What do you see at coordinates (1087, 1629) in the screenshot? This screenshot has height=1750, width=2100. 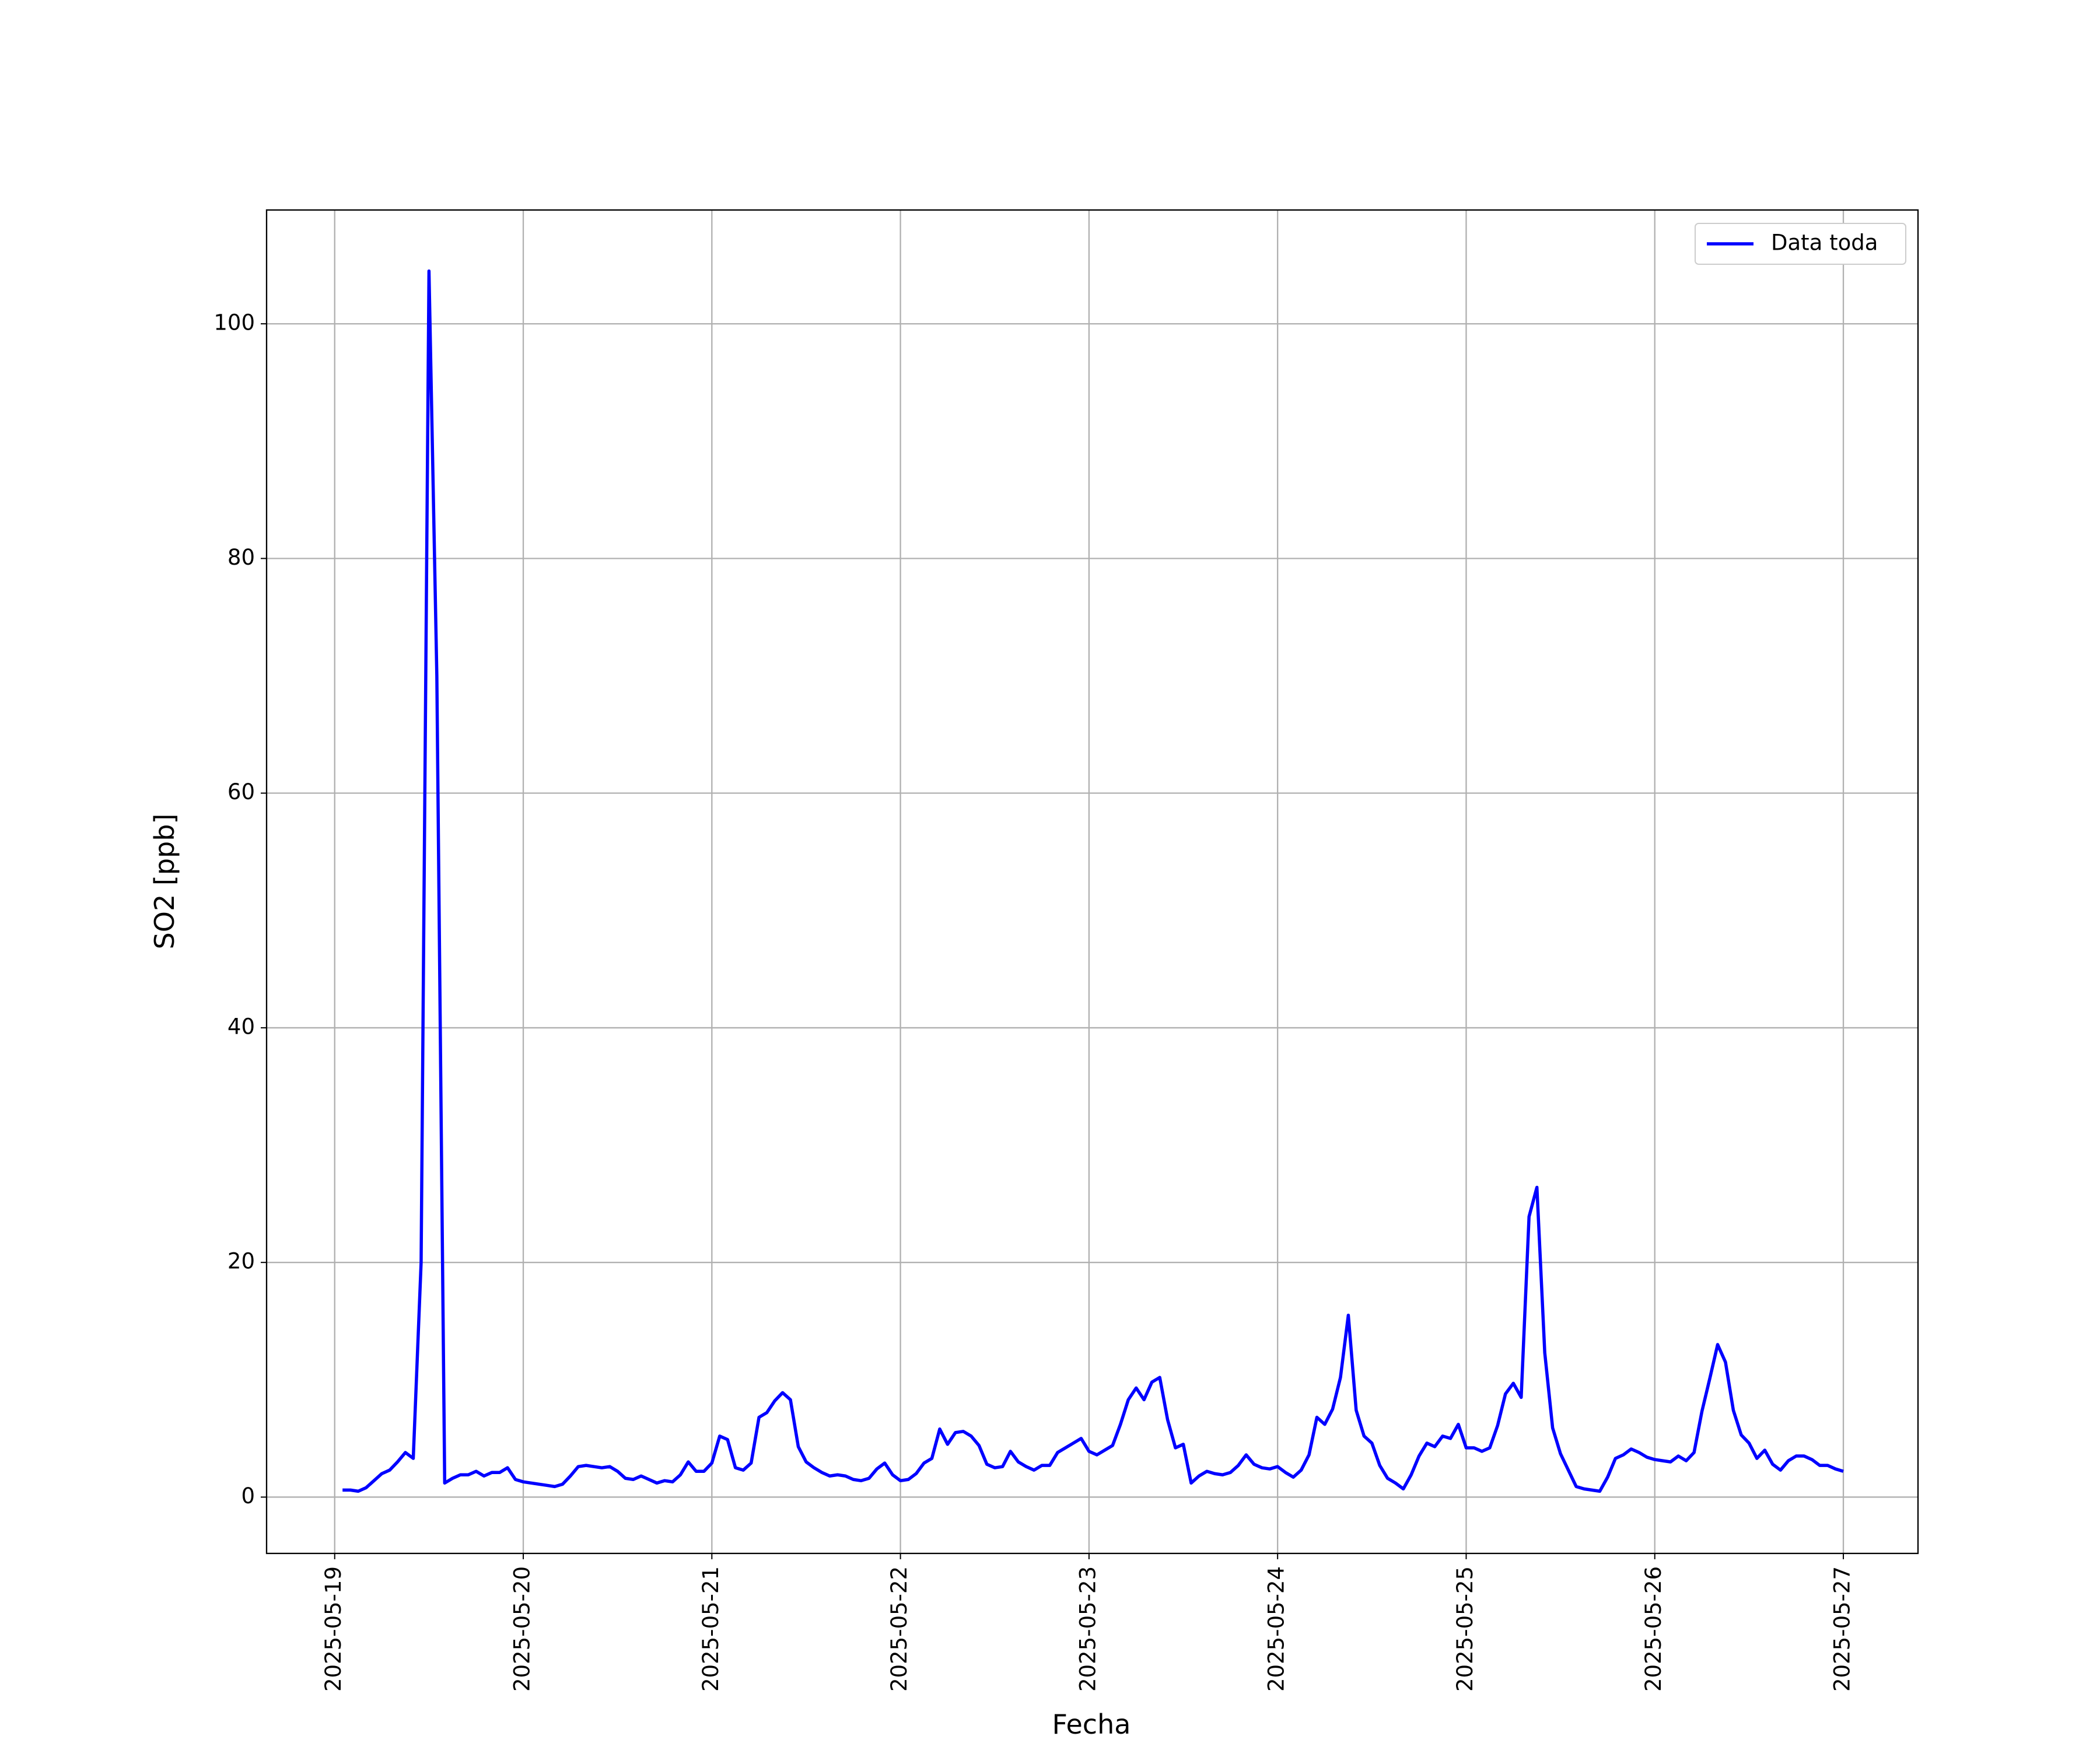 I see `x-tick-label: 2025-05-23` at bounding box center [1087, 1629].